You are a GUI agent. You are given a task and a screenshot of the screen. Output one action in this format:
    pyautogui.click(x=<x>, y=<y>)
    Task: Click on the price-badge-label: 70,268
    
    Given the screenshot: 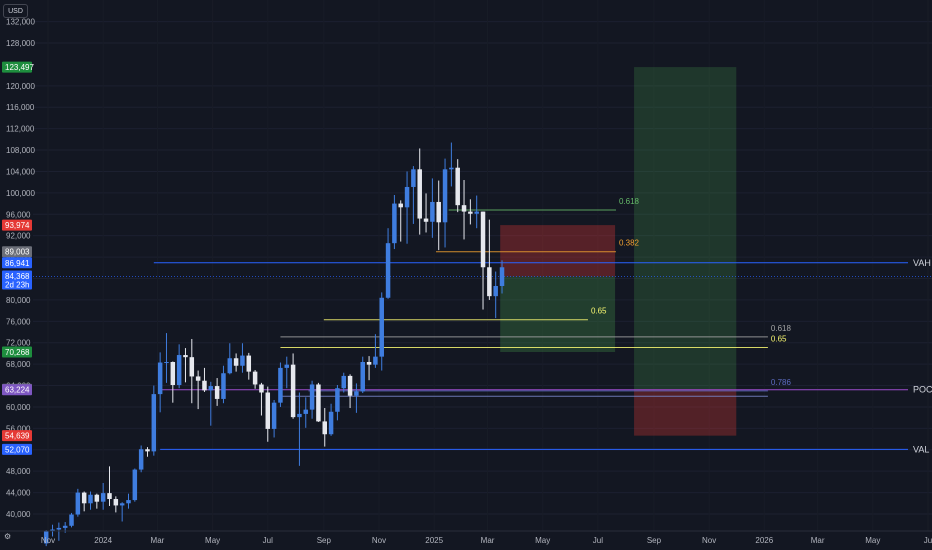 What is the action you would take?
    pyautogui.click(x=17, y=352)
    